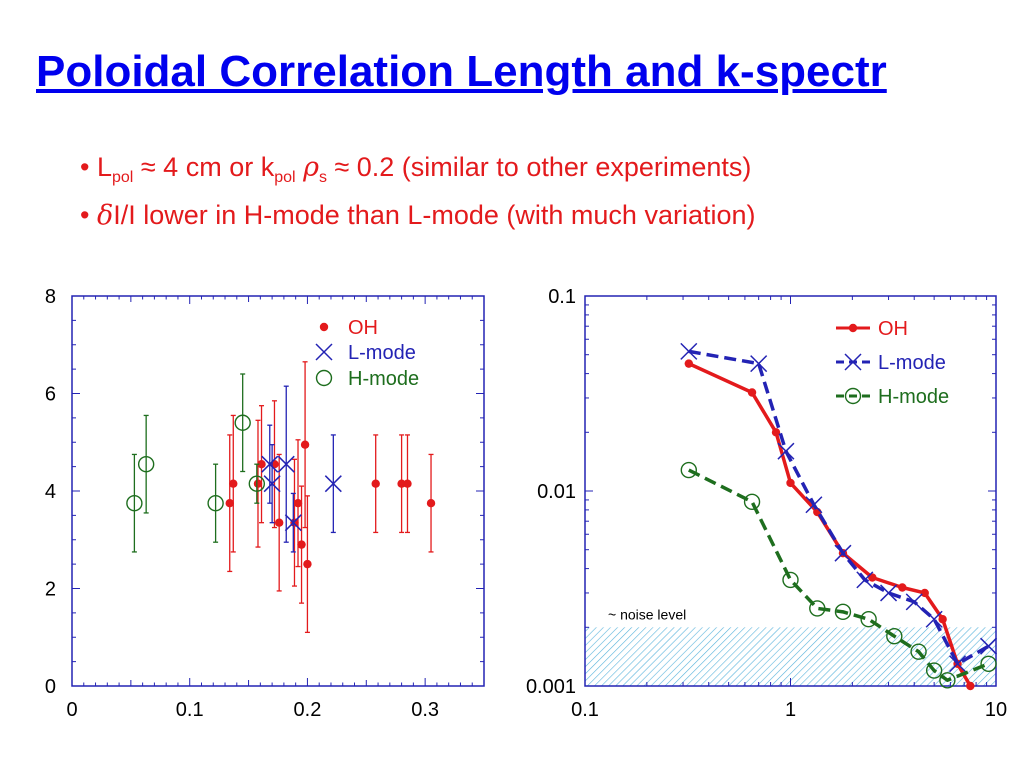 This screenshot has height=768, width=1024. What do you see at coordinates (104, 167) in the screenshot?
I see `l-symbol: L` at bounding box center [104, 167].